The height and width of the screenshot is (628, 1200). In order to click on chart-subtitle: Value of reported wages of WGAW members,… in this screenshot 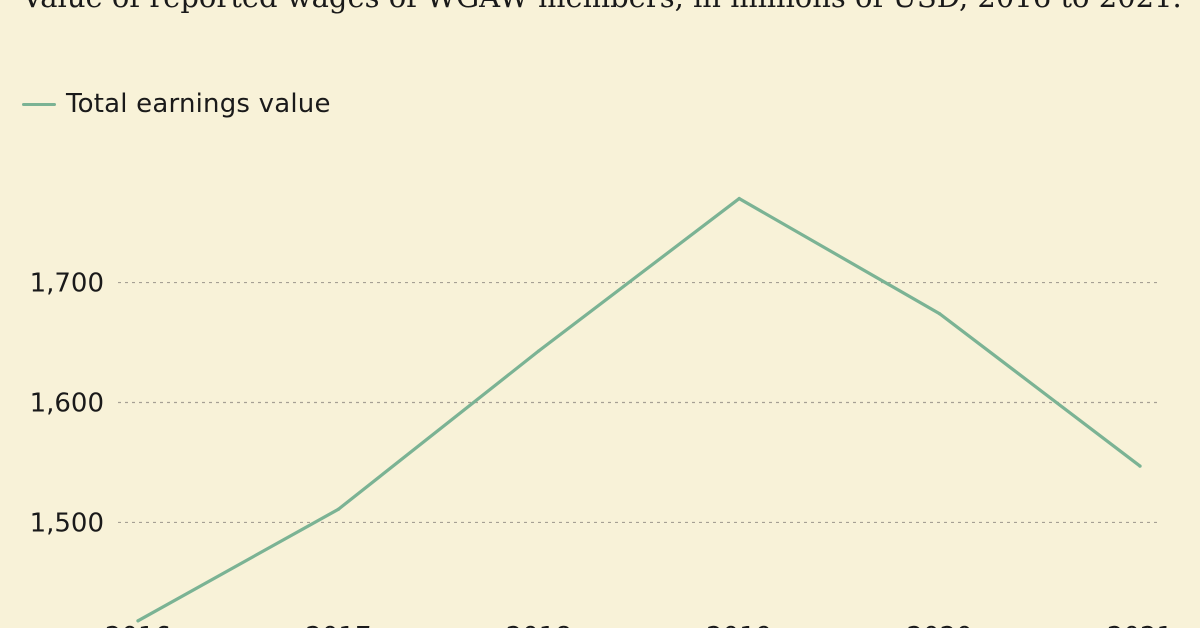, I will do `click(607, 8)`.